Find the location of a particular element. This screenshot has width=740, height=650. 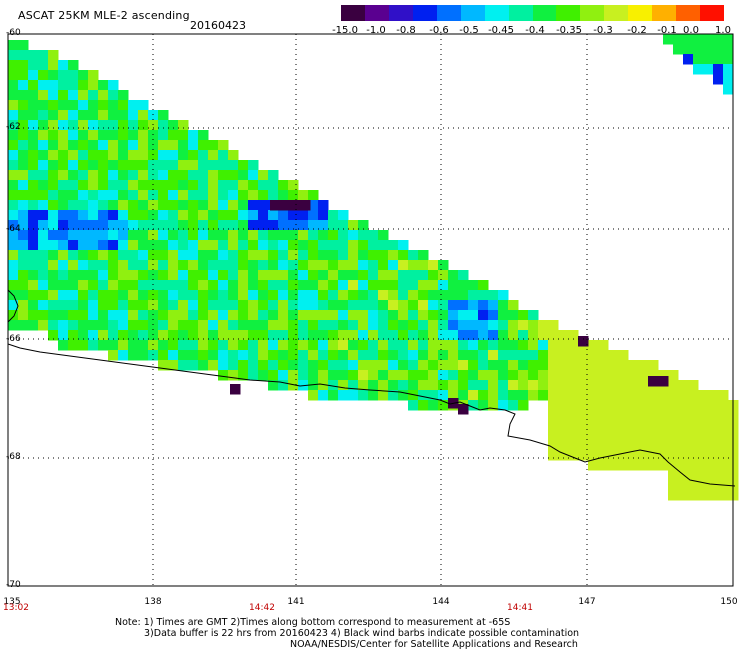

colorbar-swatch is located at coordinates (544, 13).